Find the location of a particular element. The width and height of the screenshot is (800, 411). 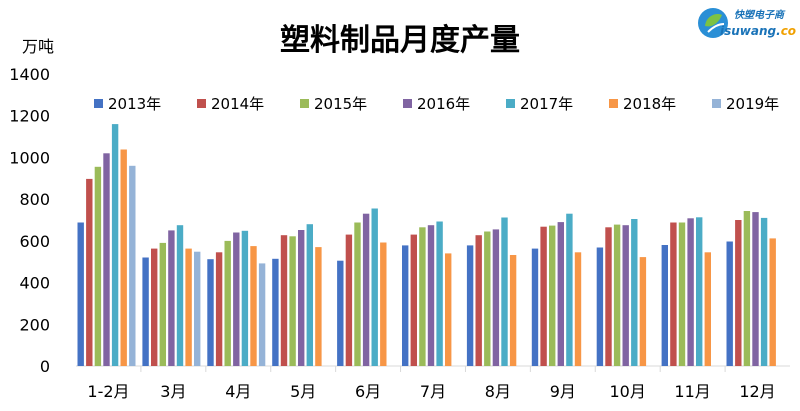

x-tick-label: 3月 is located at coordinates (173, 391).